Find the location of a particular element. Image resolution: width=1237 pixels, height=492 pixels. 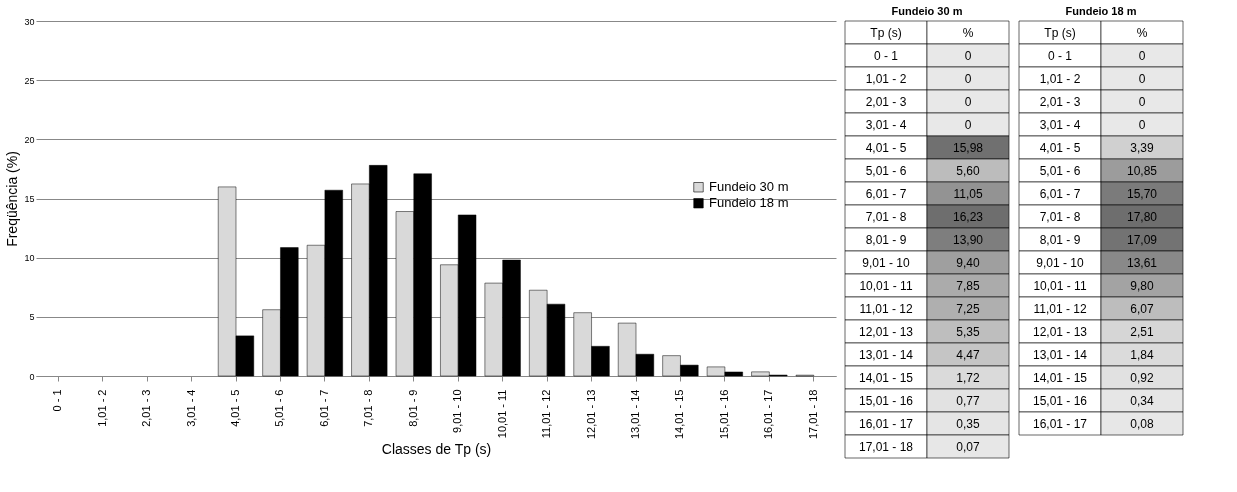

y-tick-label: 25 is located at coordinates (29, 80).